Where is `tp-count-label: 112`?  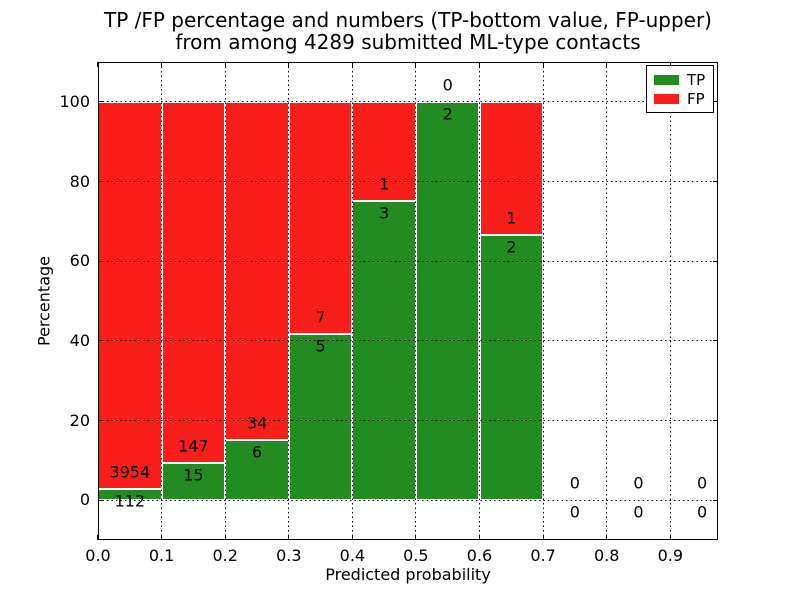 tp-count-label: 112 is located at coordinates (130, 501).